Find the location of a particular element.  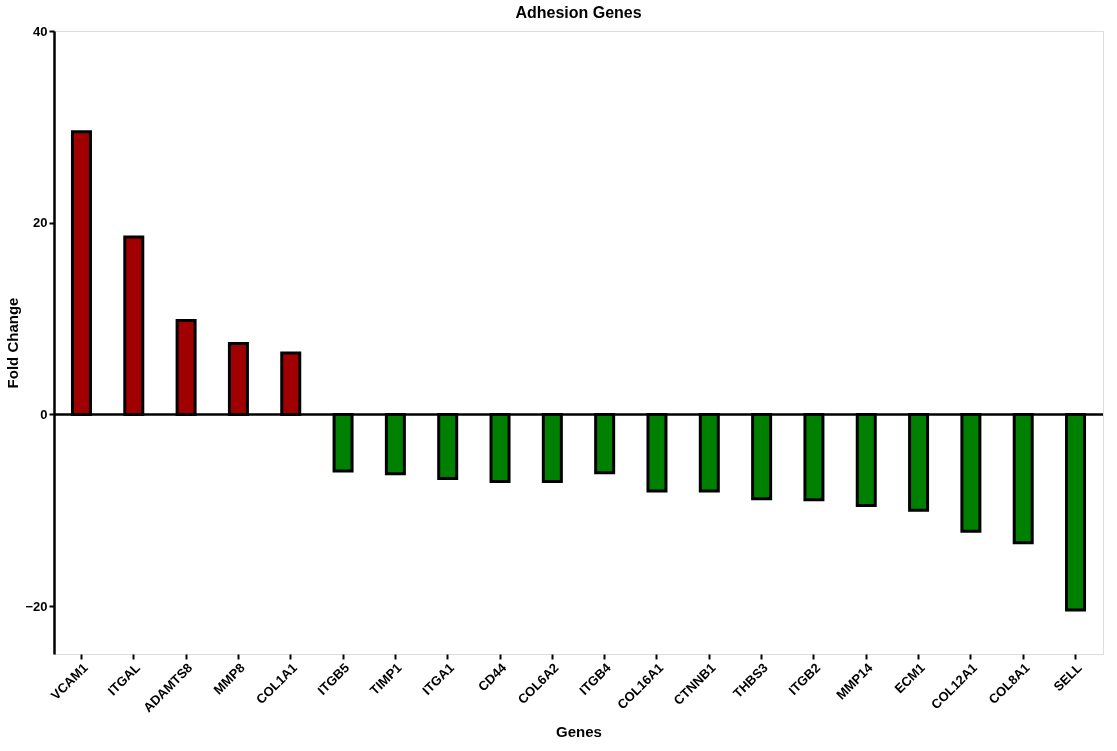

y-tick-label: 40 is located at coordinates (40, 31).